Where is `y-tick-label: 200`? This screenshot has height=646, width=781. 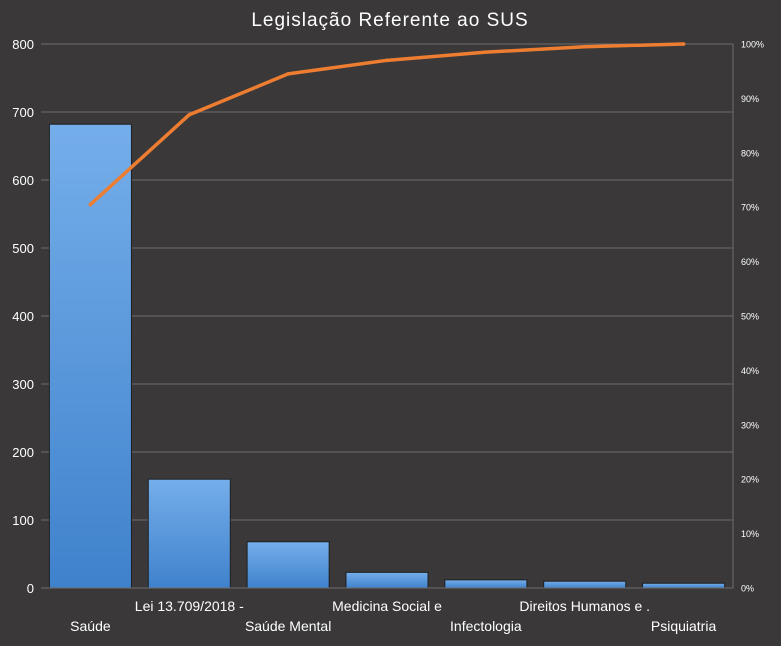 y-tick-label: 200 is located at coordinates (23, 452).